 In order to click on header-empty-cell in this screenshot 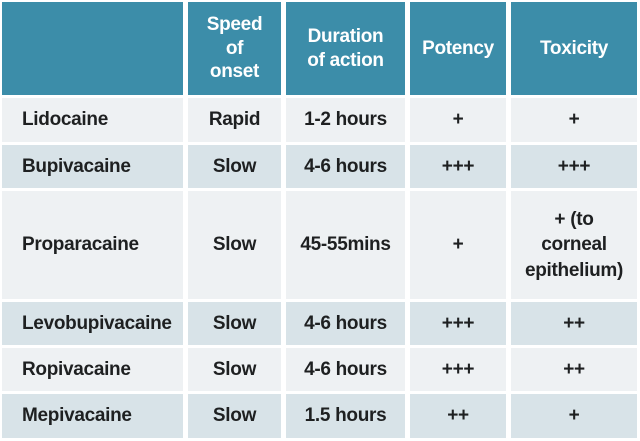, I will do `click(92, 48)`.